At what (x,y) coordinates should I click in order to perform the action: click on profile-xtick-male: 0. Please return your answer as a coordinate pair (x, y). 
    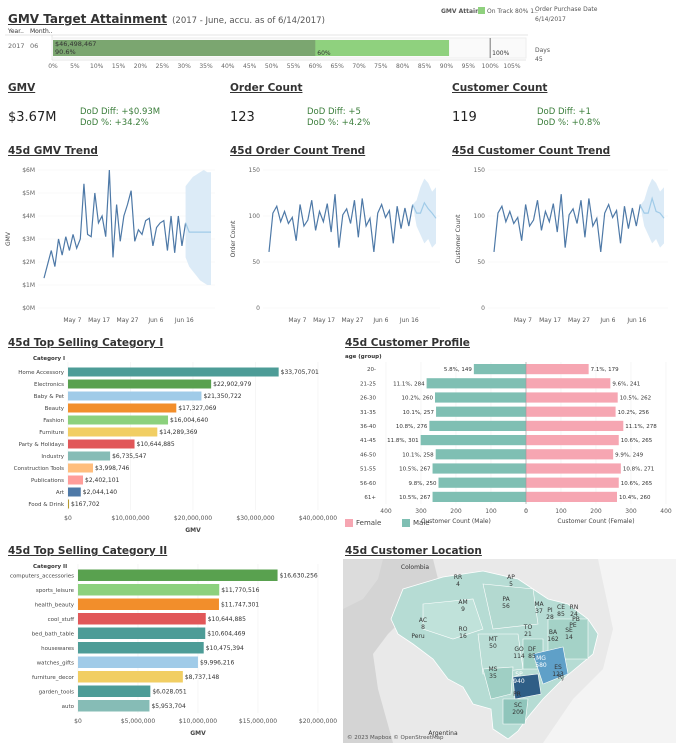
    Looking at the image, I should click on (526, 511).